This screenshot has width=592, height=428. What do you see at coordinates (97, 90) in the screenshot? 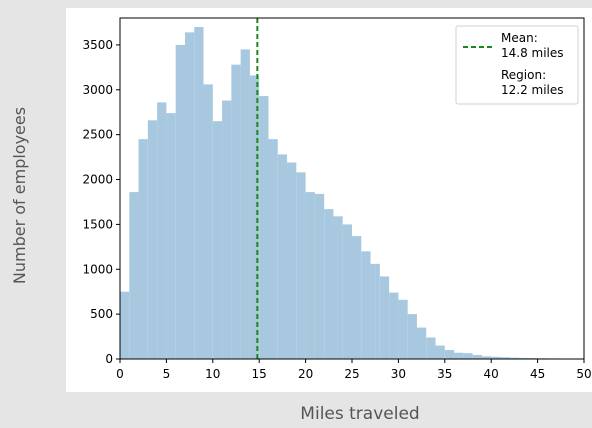
I see `y-tick-label: 3000` at bounding box center [97, 90].